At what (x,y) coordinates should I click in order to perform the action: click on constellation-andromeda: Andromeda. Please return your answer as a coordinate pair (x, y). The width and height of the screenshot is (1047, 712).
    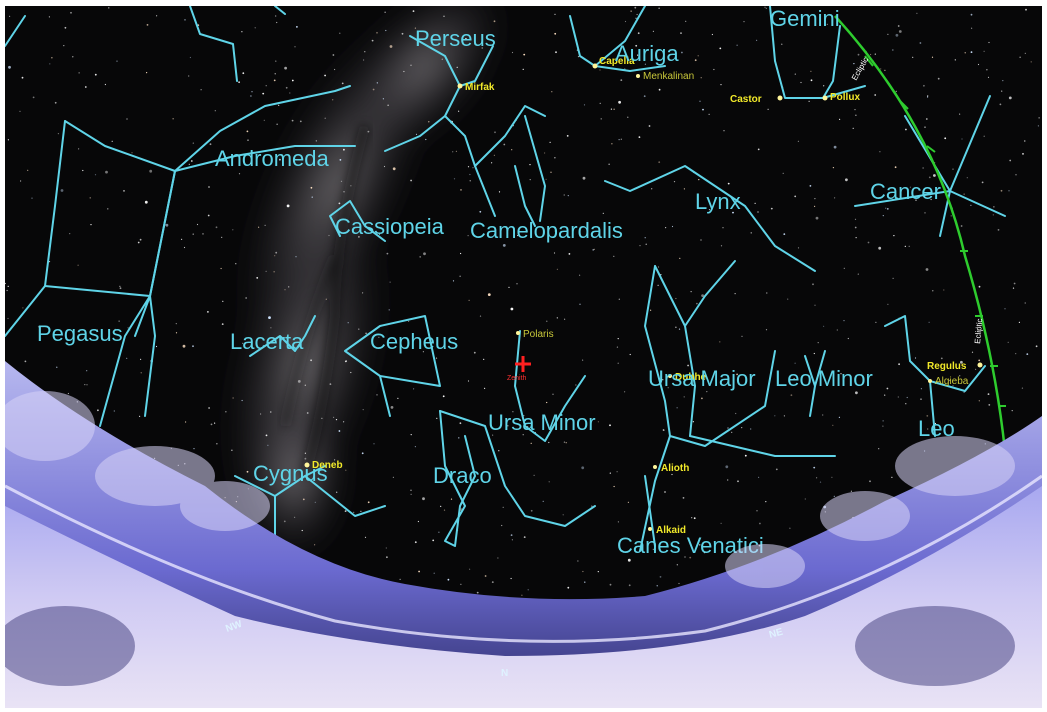
    Looking at the image, I should click on (272, 158).